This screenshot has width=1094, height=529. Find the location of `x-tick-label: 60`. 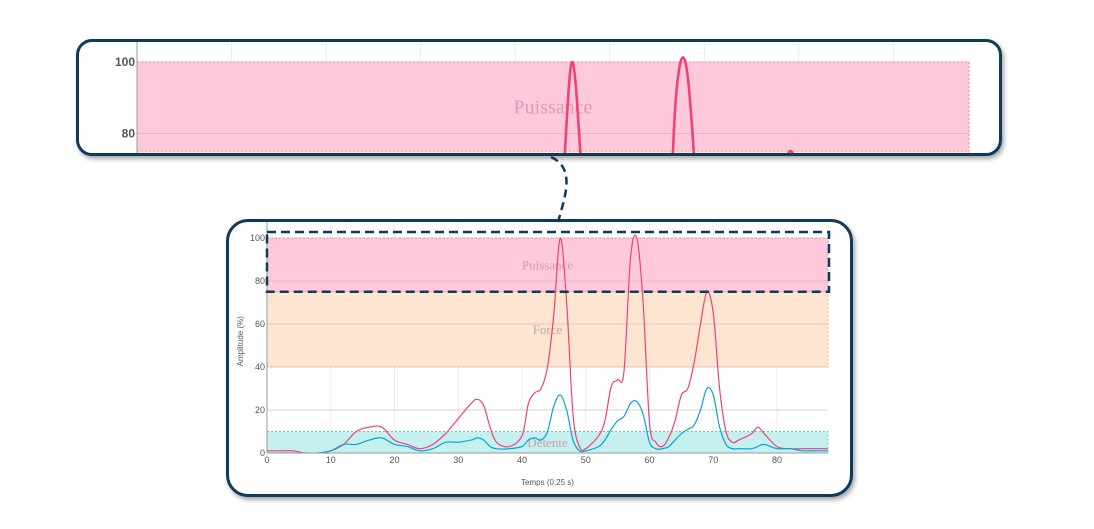

x-tick-label: 60 is located at coordinates (649, 460).